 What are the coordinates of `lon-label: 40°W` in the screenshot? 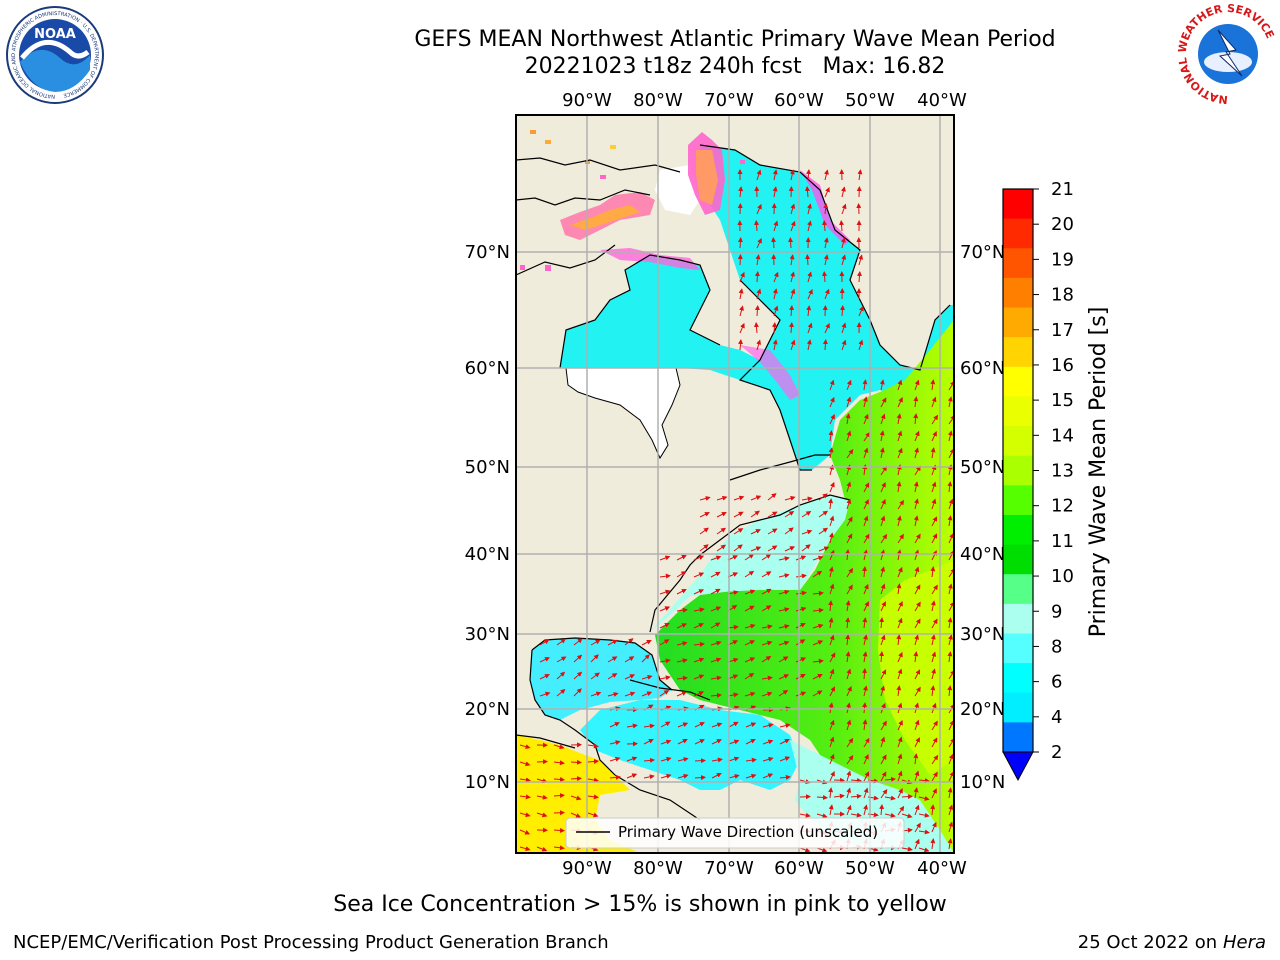 It's located at (942, 100).